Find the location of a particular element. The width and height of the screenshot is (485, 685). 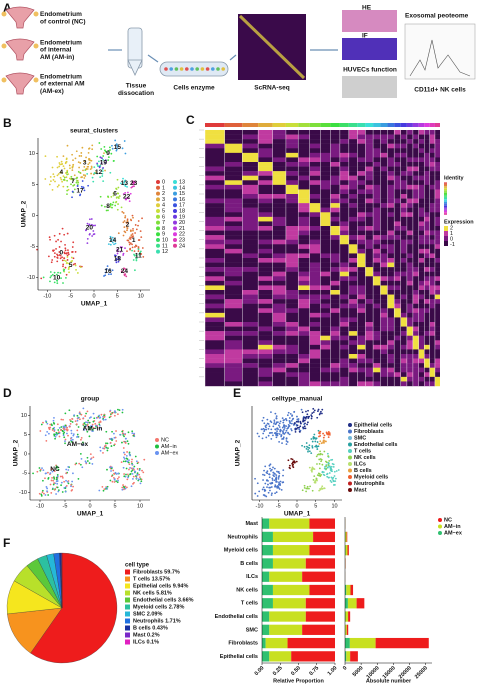

assay-label: HE is located at coordinates (367, 8).